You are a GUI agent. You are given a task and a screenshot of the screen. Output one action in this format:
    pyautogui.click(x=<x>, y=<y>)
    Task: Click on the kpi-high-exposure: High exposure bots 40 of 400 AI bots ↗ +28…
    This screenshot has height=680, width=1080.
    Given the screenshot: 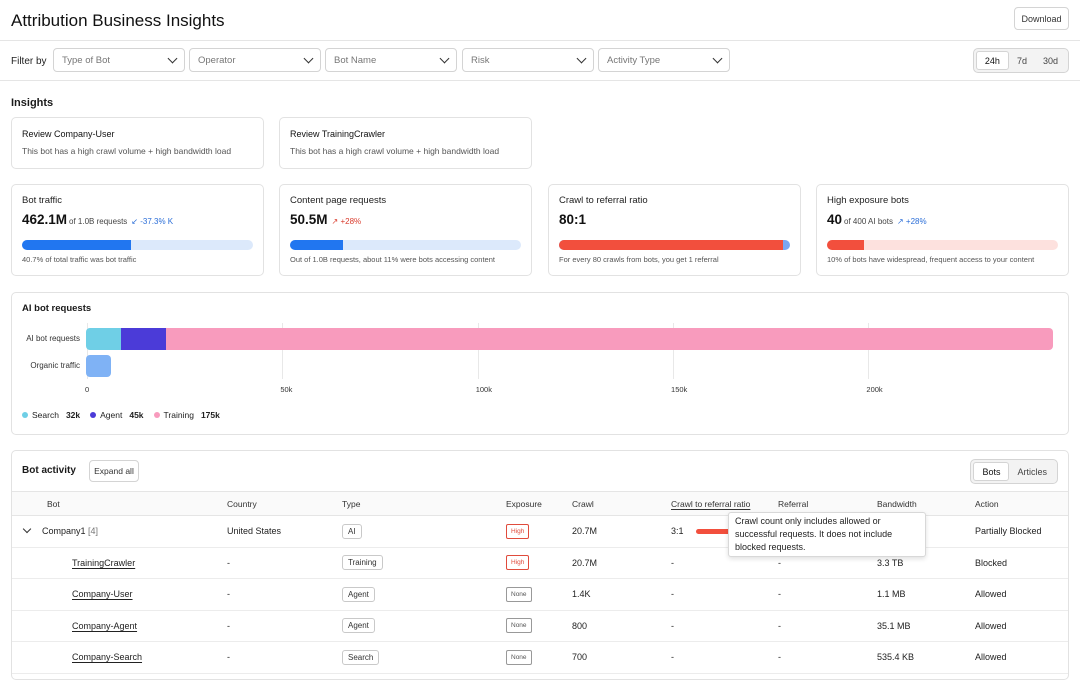 What is the action you would take?
    pyautogui.click(x=942, y=230)
    